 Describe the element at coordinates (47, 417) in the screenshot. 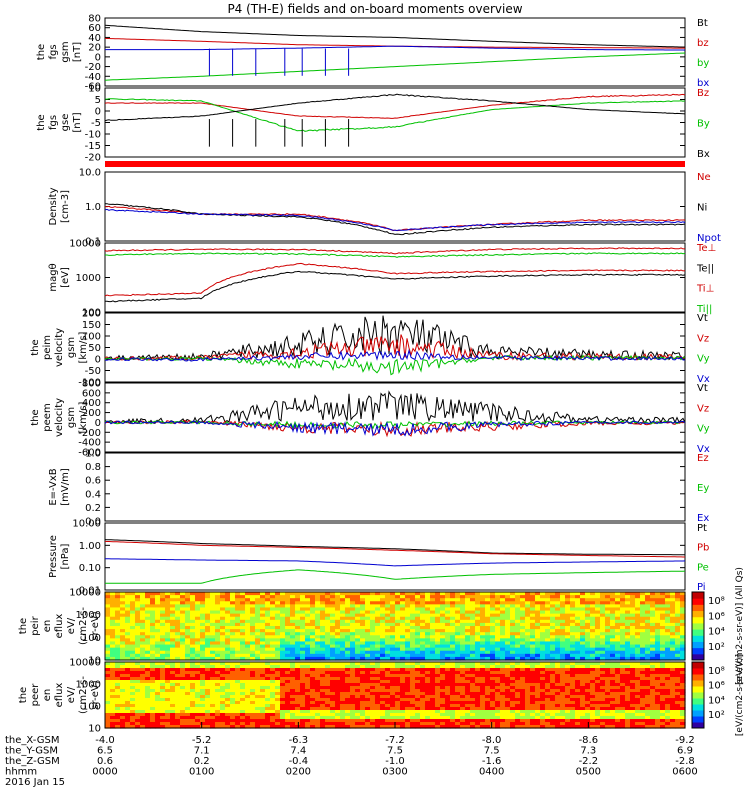

I see `y-axis-label: peem` at that location.